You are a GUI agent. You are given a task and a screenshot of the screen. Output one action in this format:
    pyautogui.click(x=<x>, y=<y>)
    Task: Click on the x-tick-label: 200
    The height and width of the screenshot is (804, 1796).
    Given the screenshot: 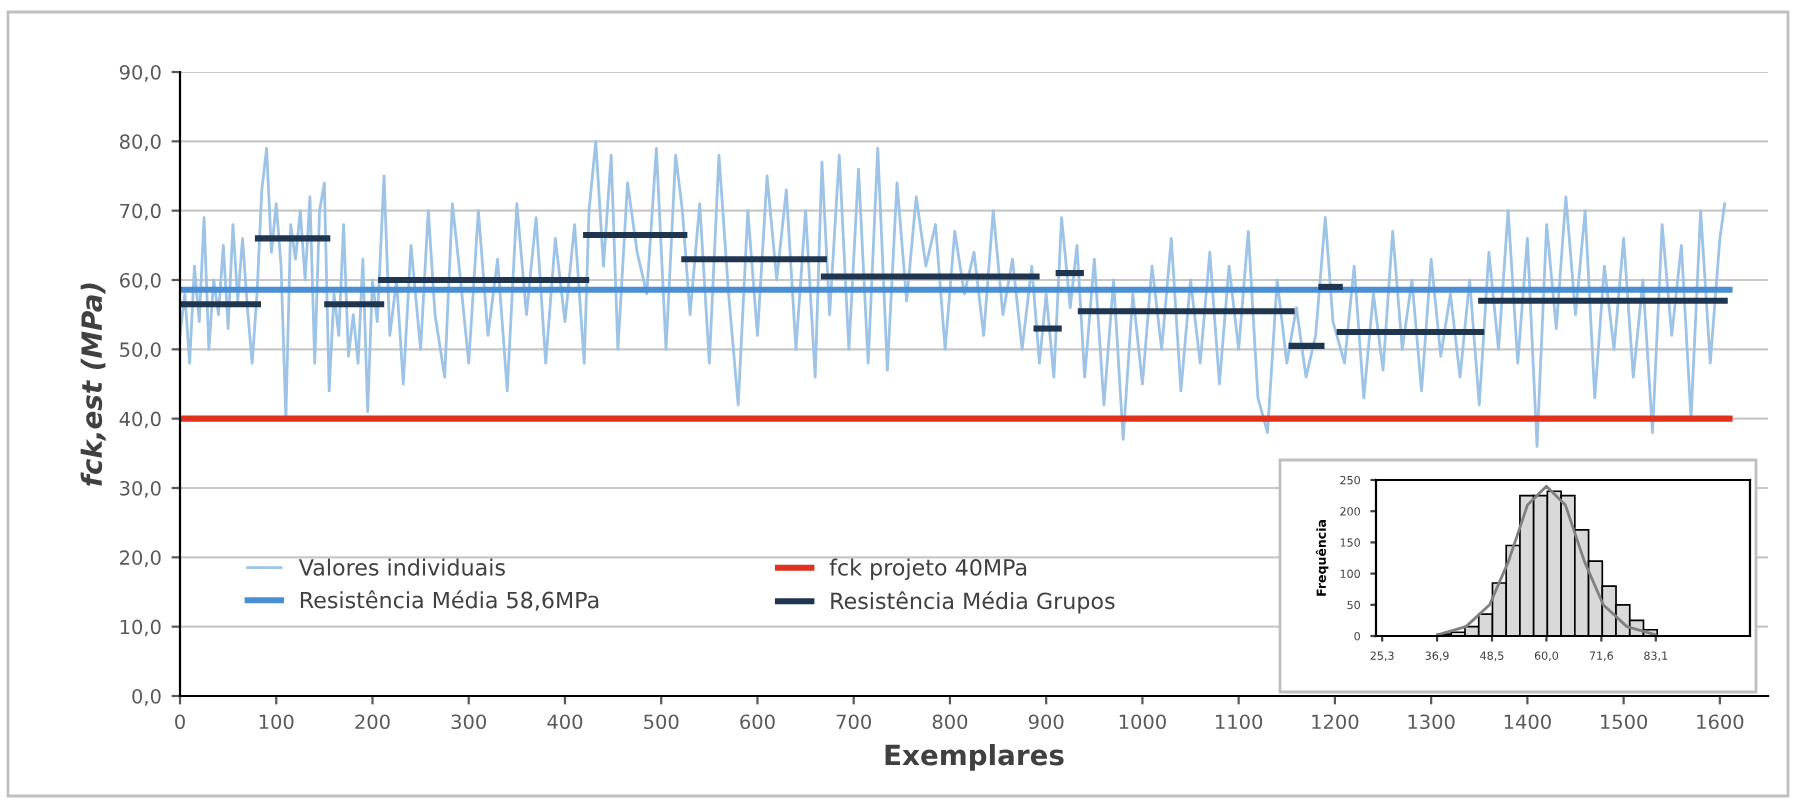 What is the action you would take?
    pyautogui.click(x=372, y=722)
    